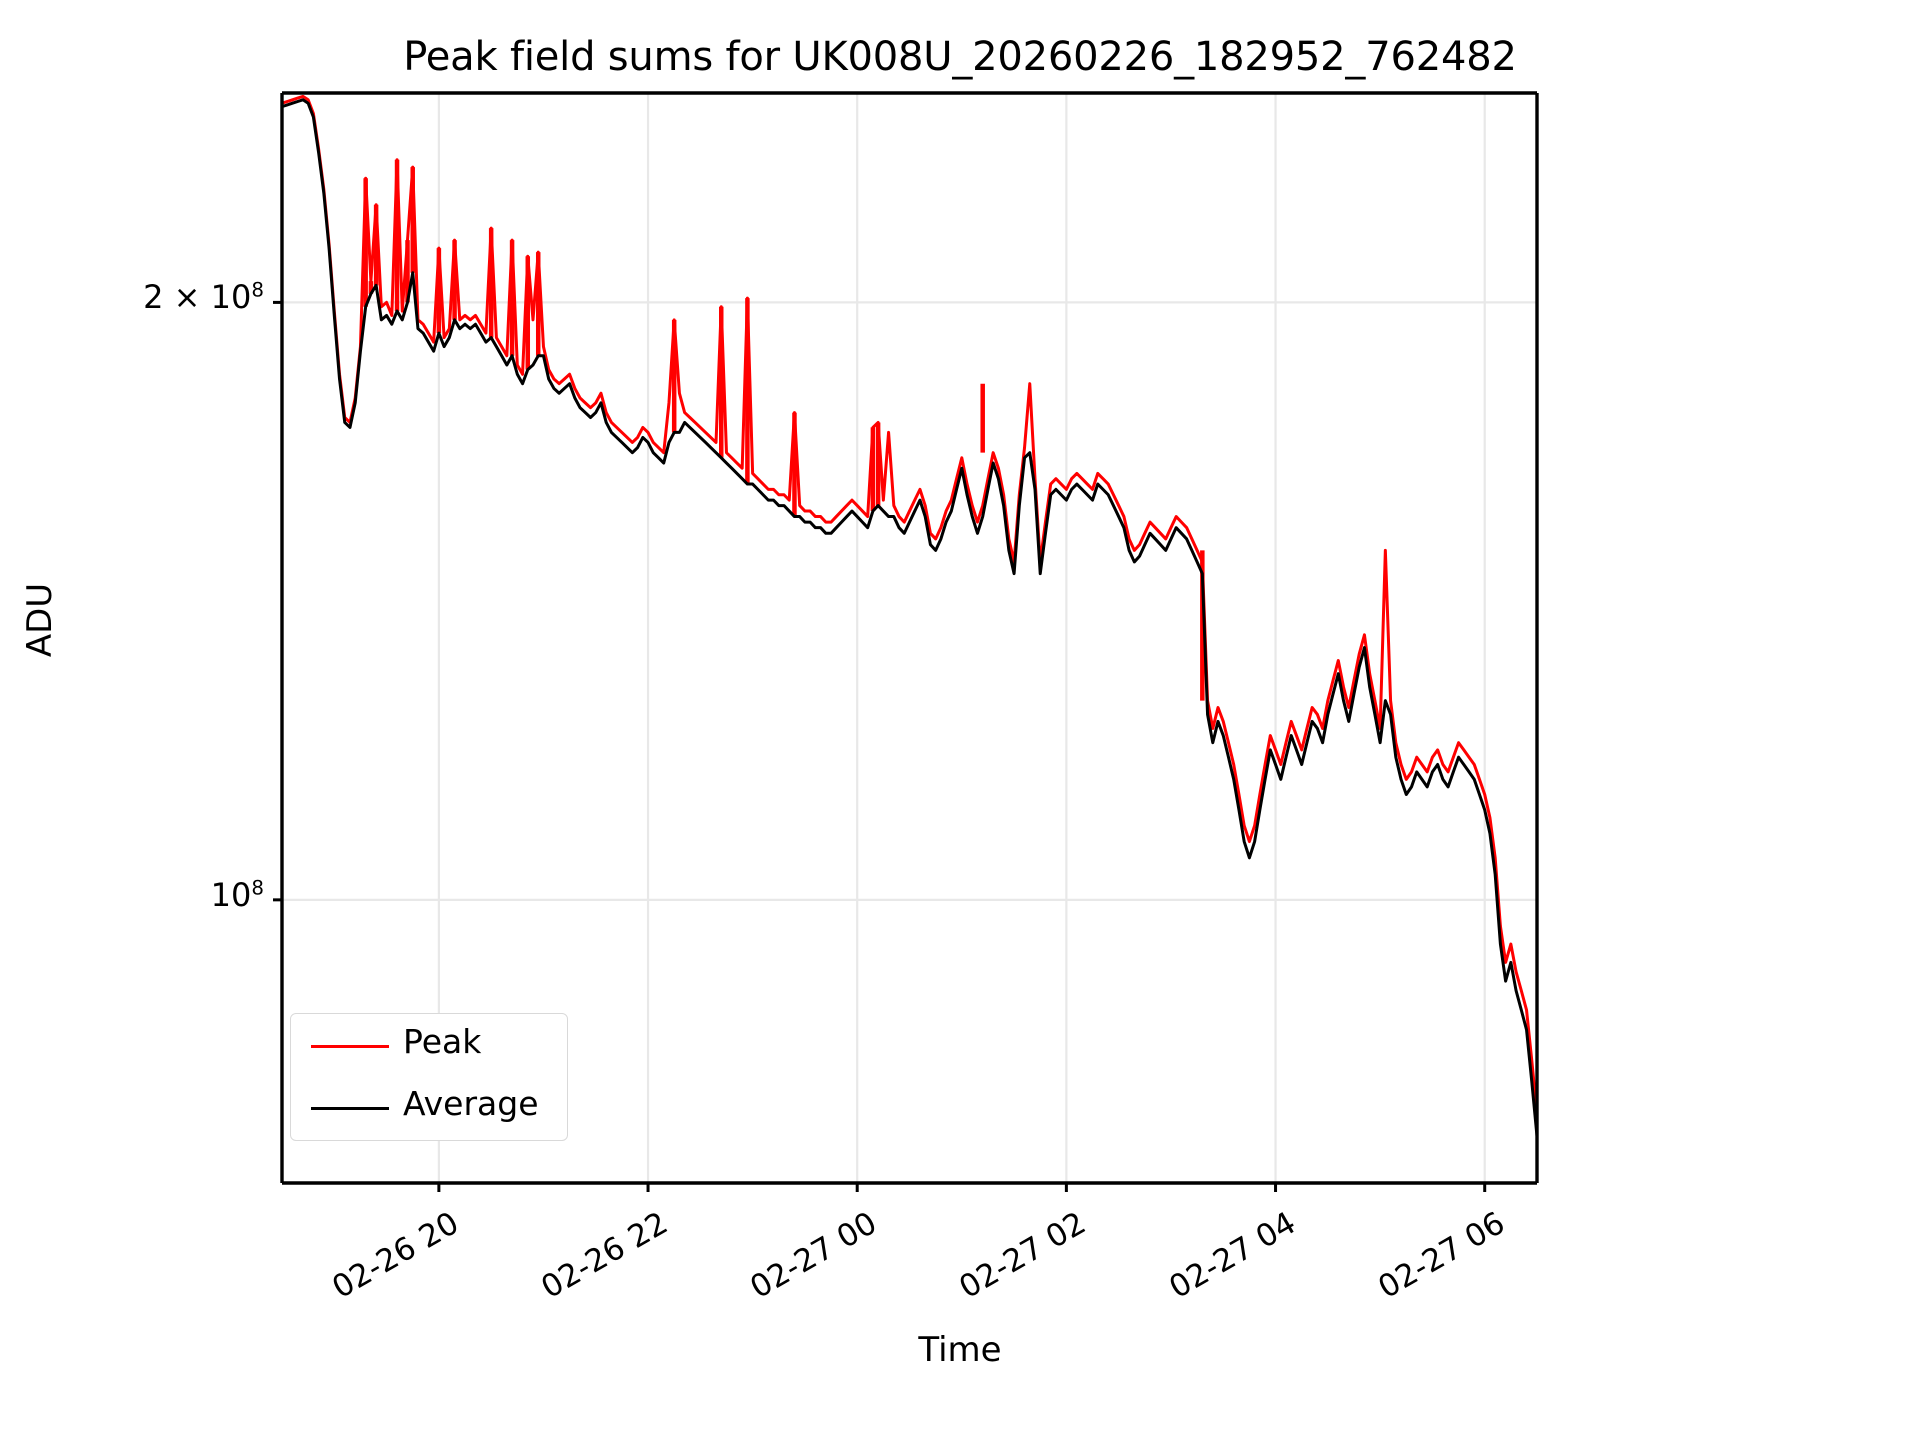 Image resolution: width=1920 pixels, height=1440 pixels. What do you see at coordinates (203, 297) in the screenshot?
I see `y-tick-label: 2 × 108` at bounding box center [203, 297].